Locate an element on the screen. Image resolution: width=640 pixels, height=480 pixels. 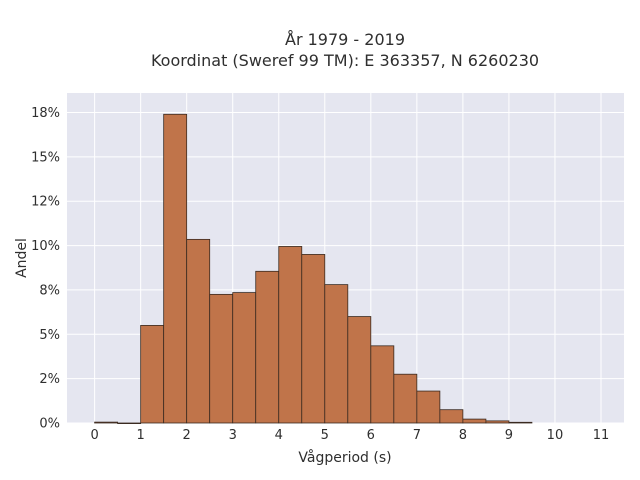
y-tick-label: 0% is located at coordinates (49, 424).